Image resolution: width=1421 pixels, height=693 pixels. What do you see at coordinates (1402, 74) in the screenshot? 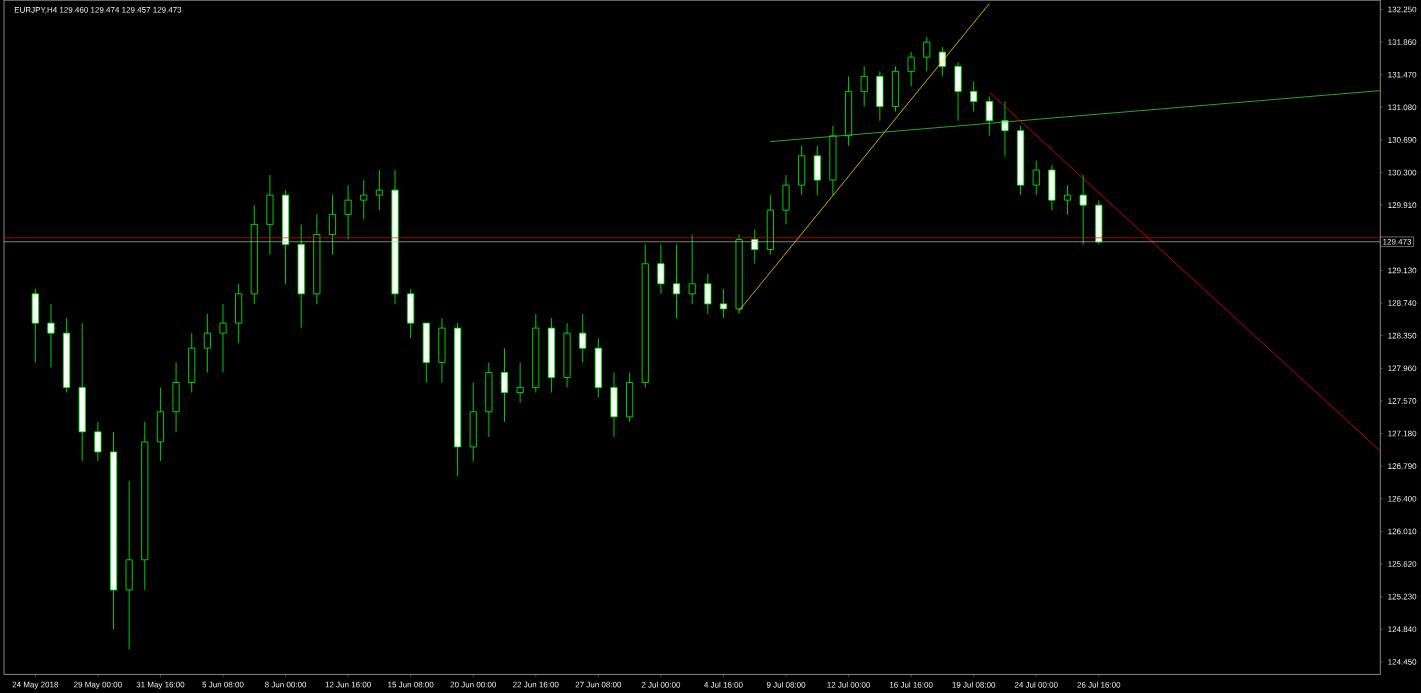
I see `y-tick-label: 131.470` at bounding box center [1402, 74].